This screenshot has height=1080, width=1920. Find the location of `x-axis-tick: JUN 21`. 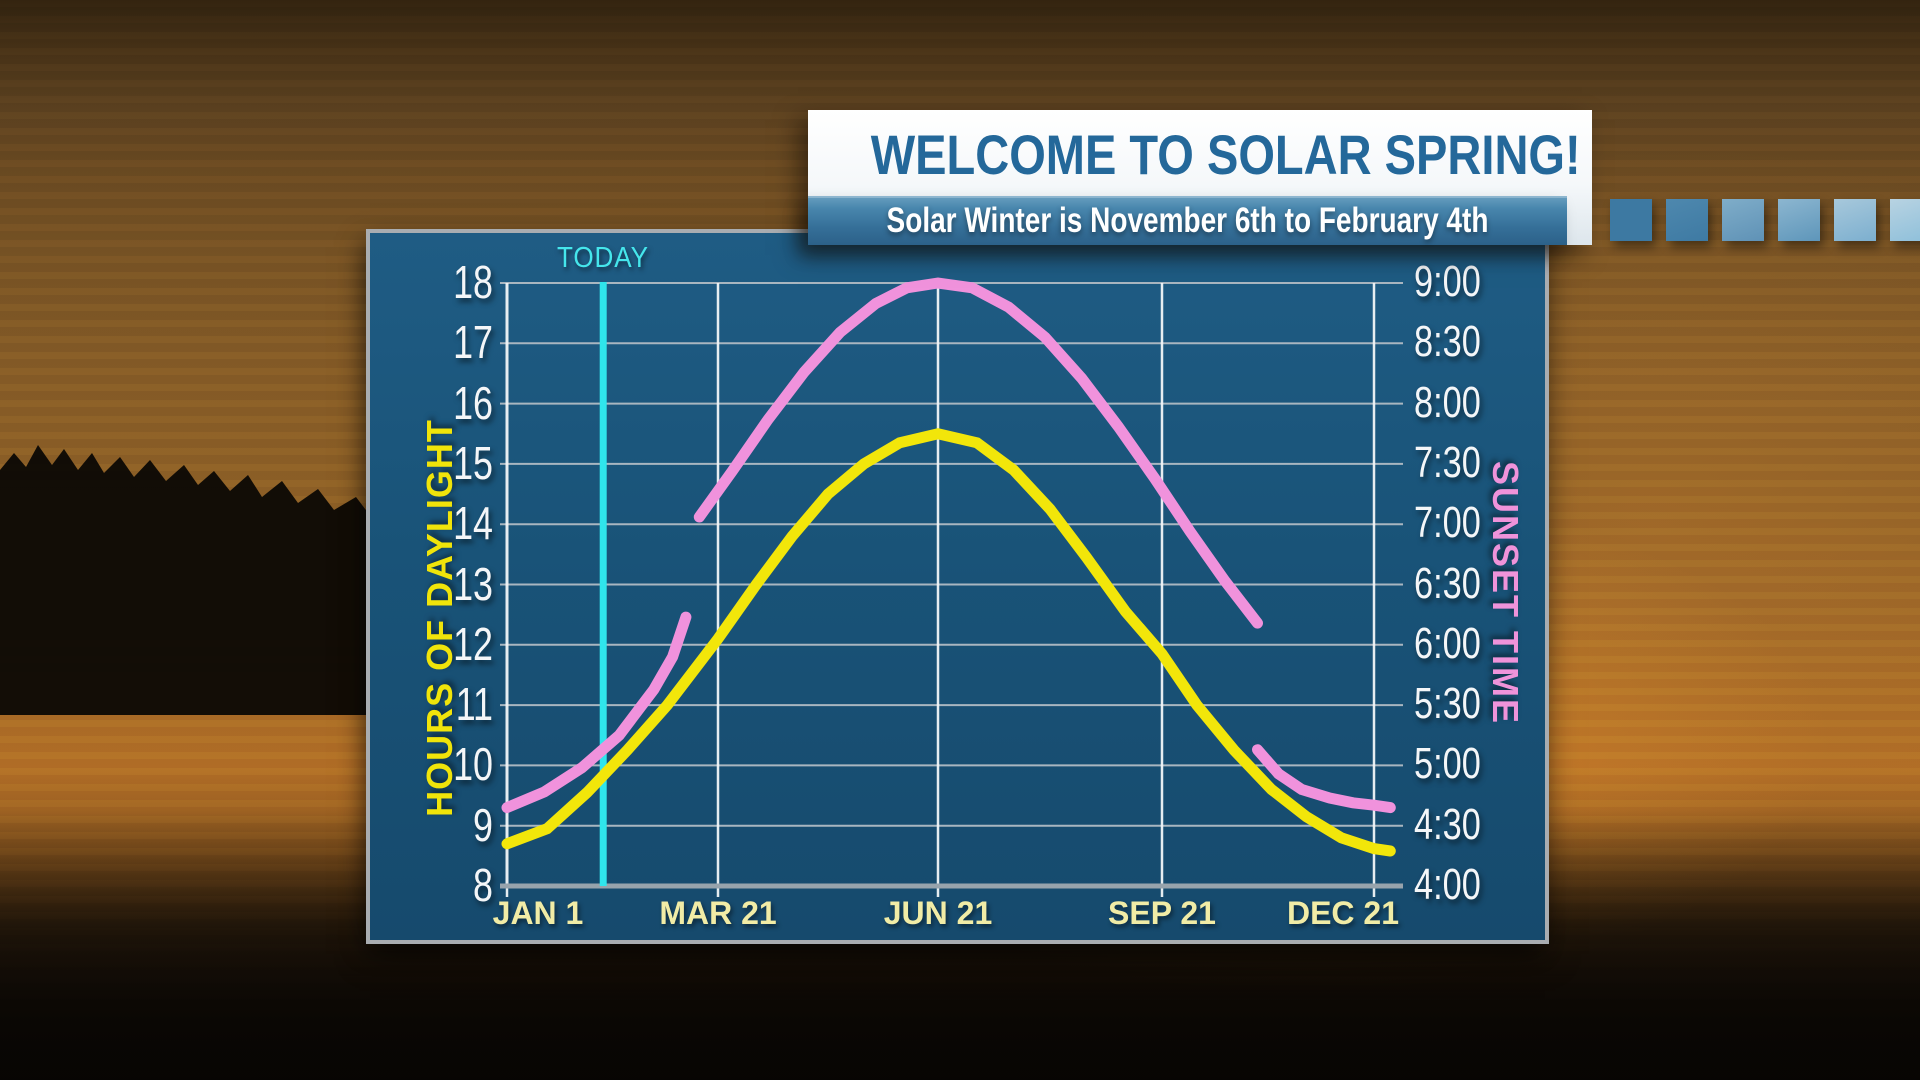

x-axis-tick: JUN 21 is located at coordinates (938, 913).